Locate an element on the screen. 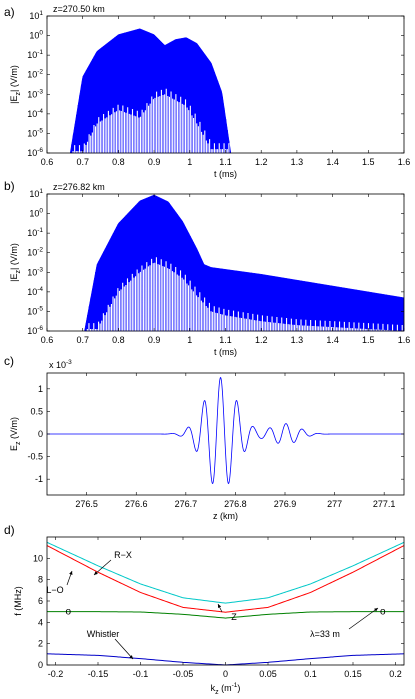 This screenshot has height=699, width=415. series-annotation: Z is located at coordinates (234, 617).